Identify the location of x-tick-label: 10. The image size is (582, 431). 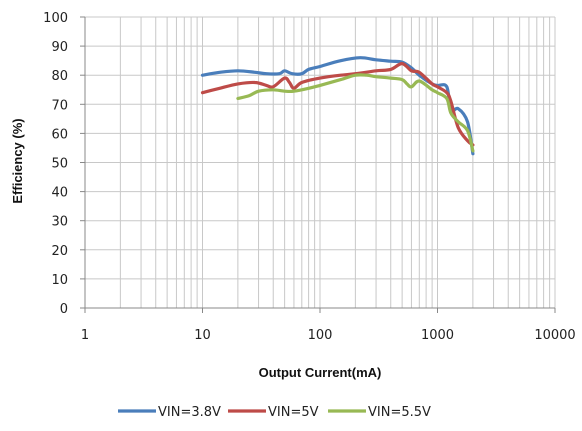
(202, 335).